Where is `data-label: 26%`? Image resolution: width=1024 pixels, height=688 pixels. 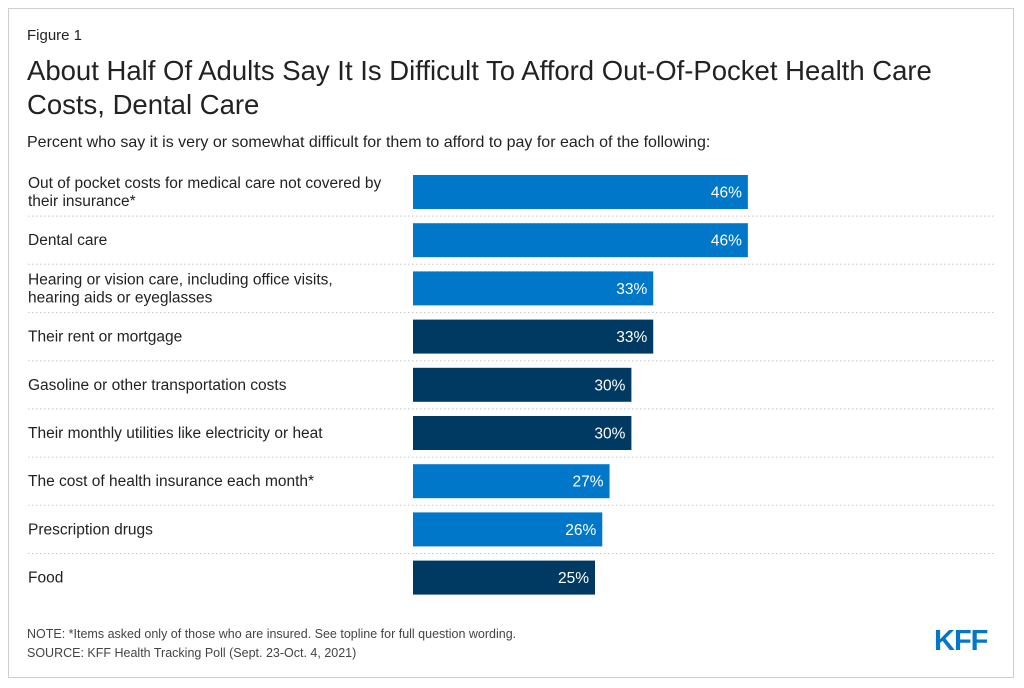
data-label: 26% is located at coordinates (580, 530).